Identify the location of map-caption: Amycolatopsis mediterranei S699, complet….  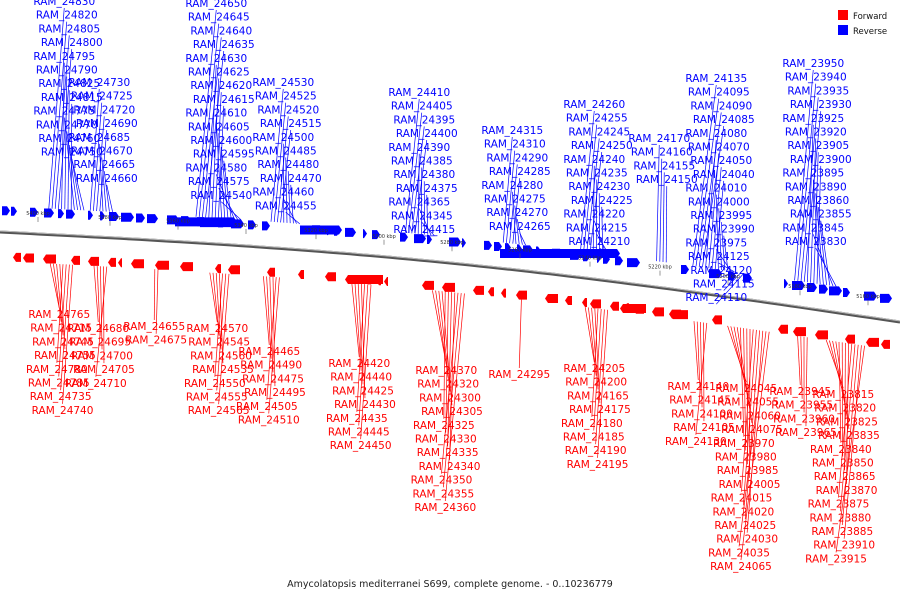
(450, 584).